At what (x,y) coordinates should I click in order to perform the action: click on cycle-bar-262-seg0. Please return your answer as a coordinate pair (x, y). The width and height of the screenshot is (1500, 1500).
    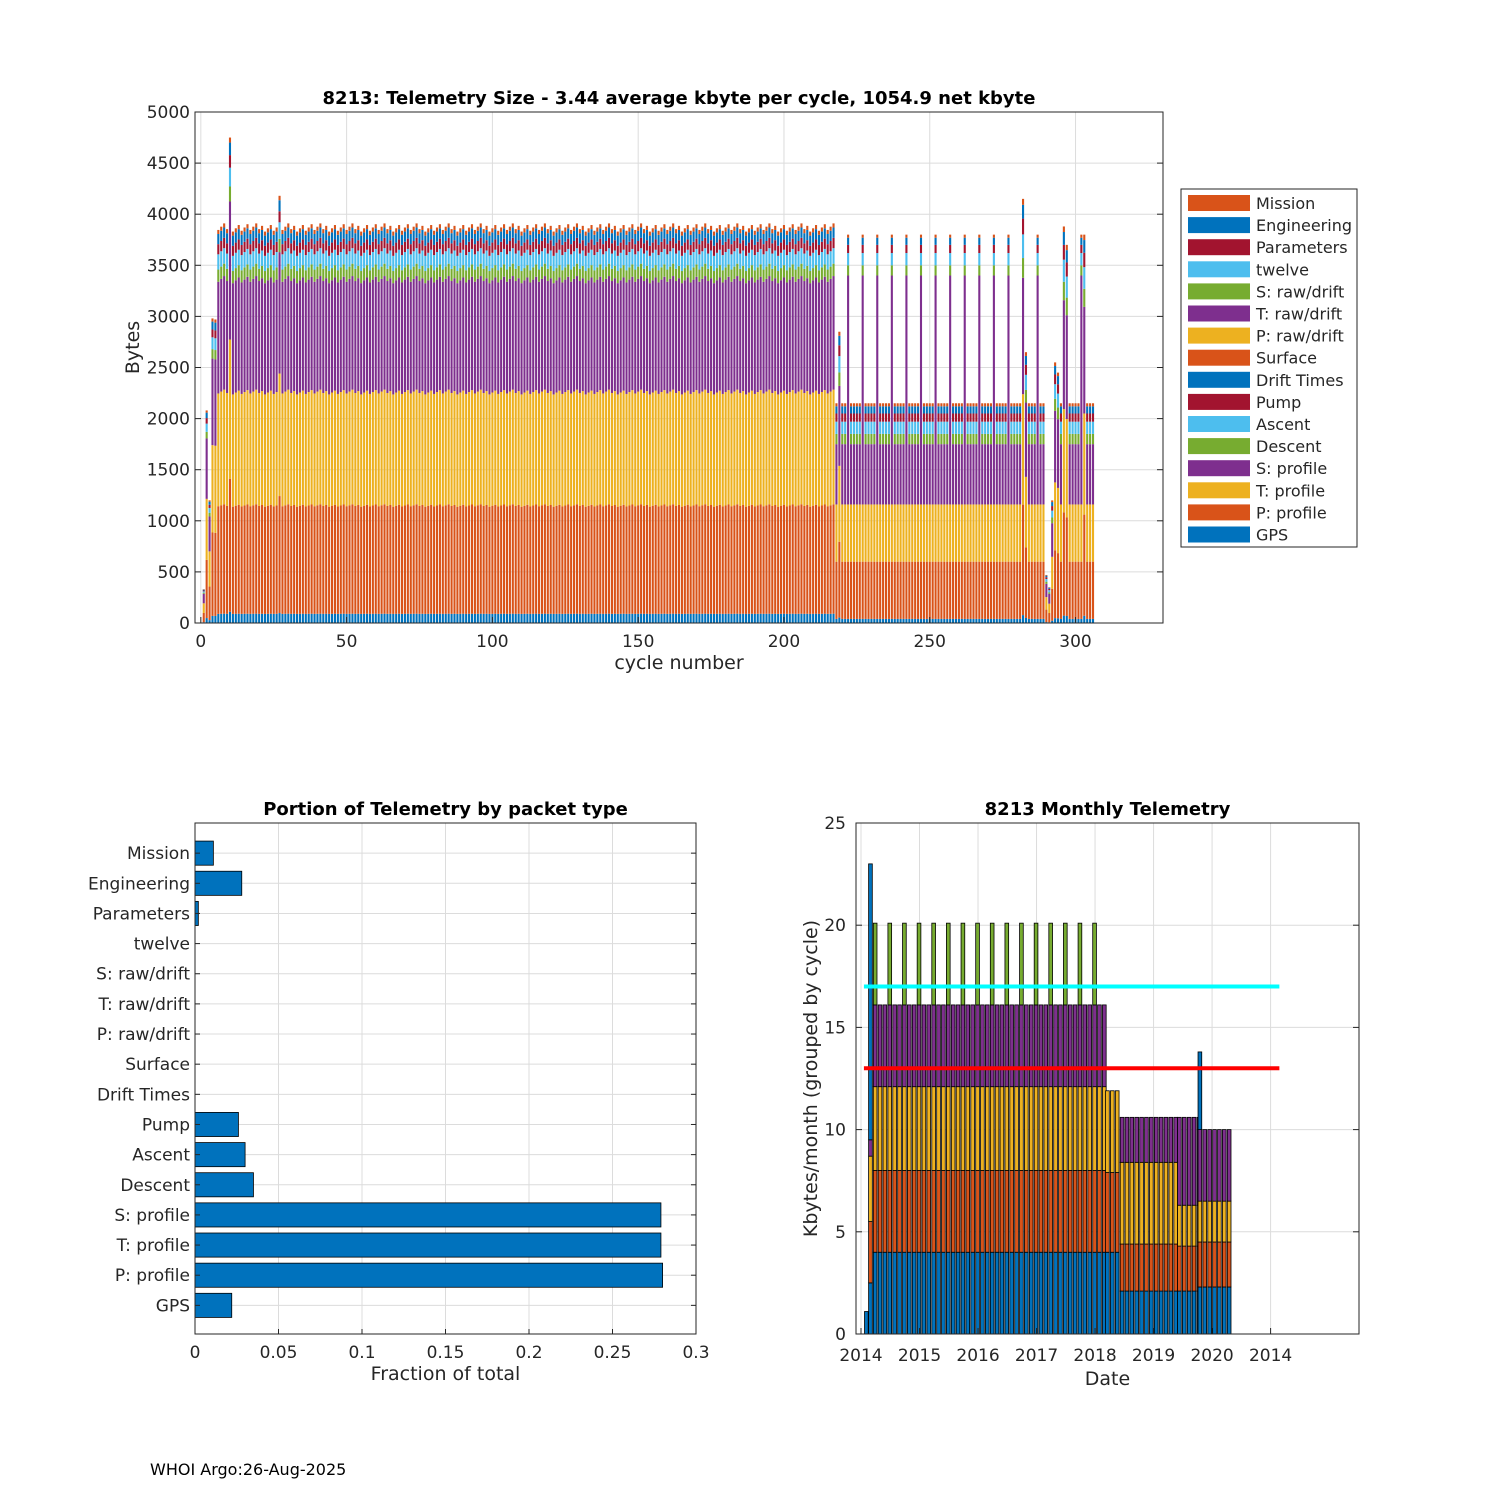
    Looking at the image, I should click on (964, 620).